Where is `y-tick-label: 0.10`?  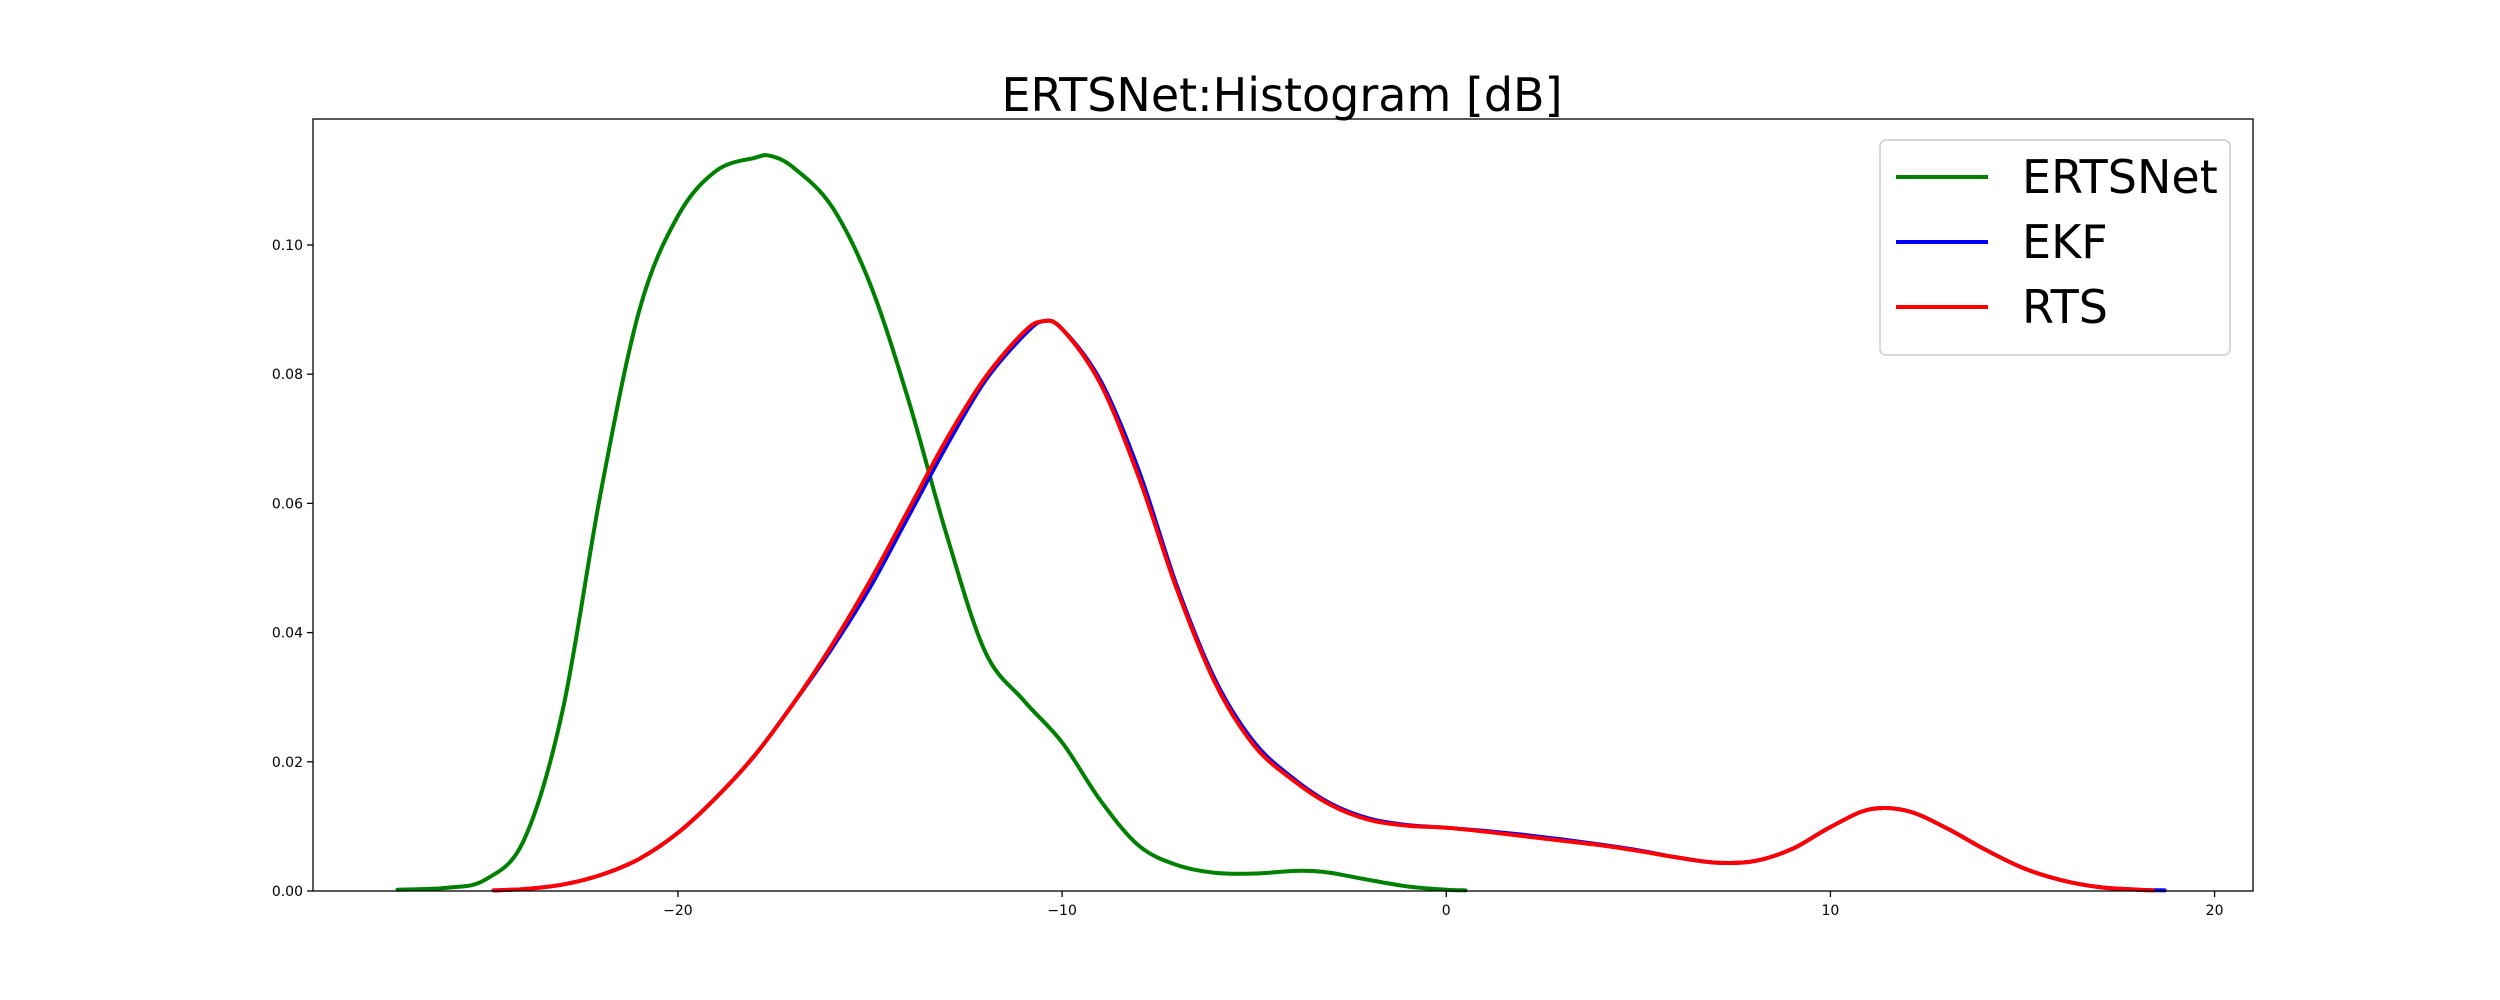 y-tick-label: 0.10 is located at coordinates (287, 246).